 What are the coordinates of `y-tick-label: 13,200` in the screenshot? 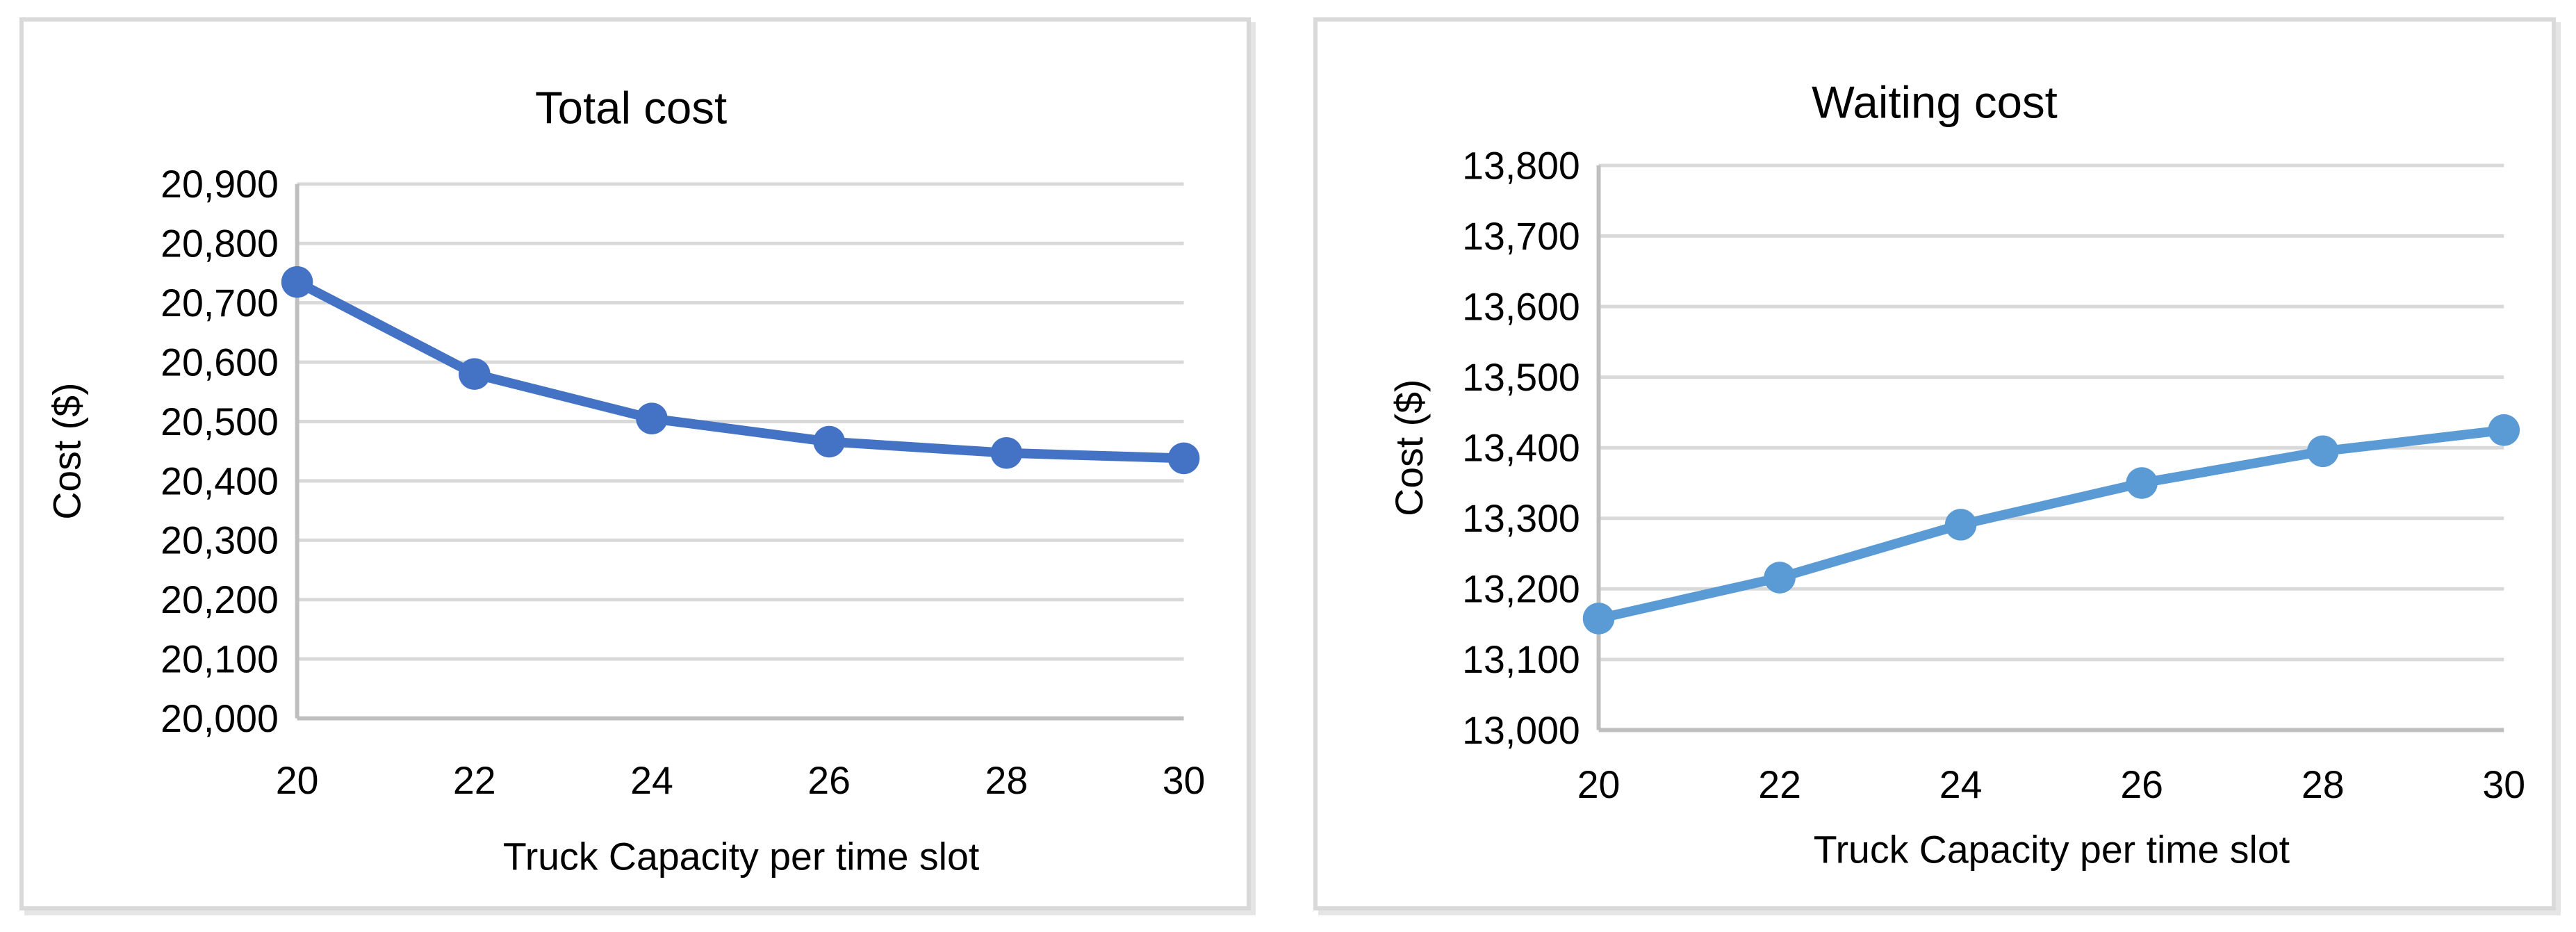 It's located at (1521, 589).